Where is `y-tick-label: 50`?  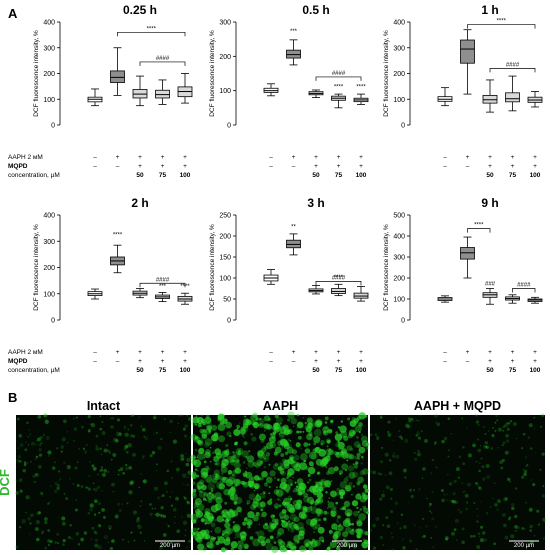
y-tick-label: 50 is located at coordinates (227, 300).